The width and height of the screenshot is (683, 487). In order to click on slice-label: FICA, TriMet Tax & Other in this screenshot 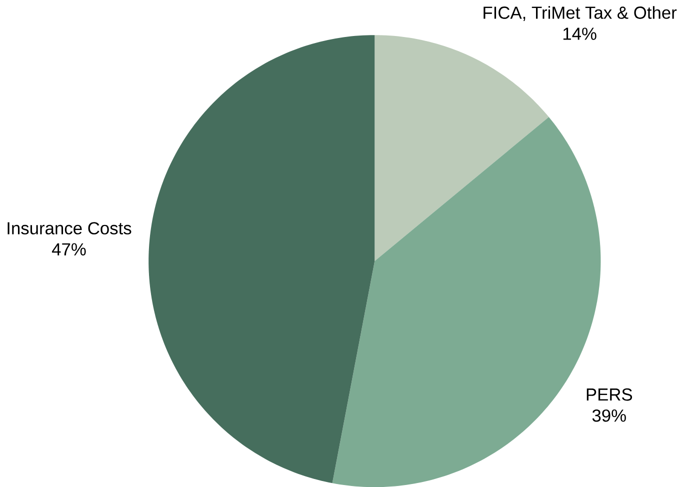, I will do `click(580, 13)`.